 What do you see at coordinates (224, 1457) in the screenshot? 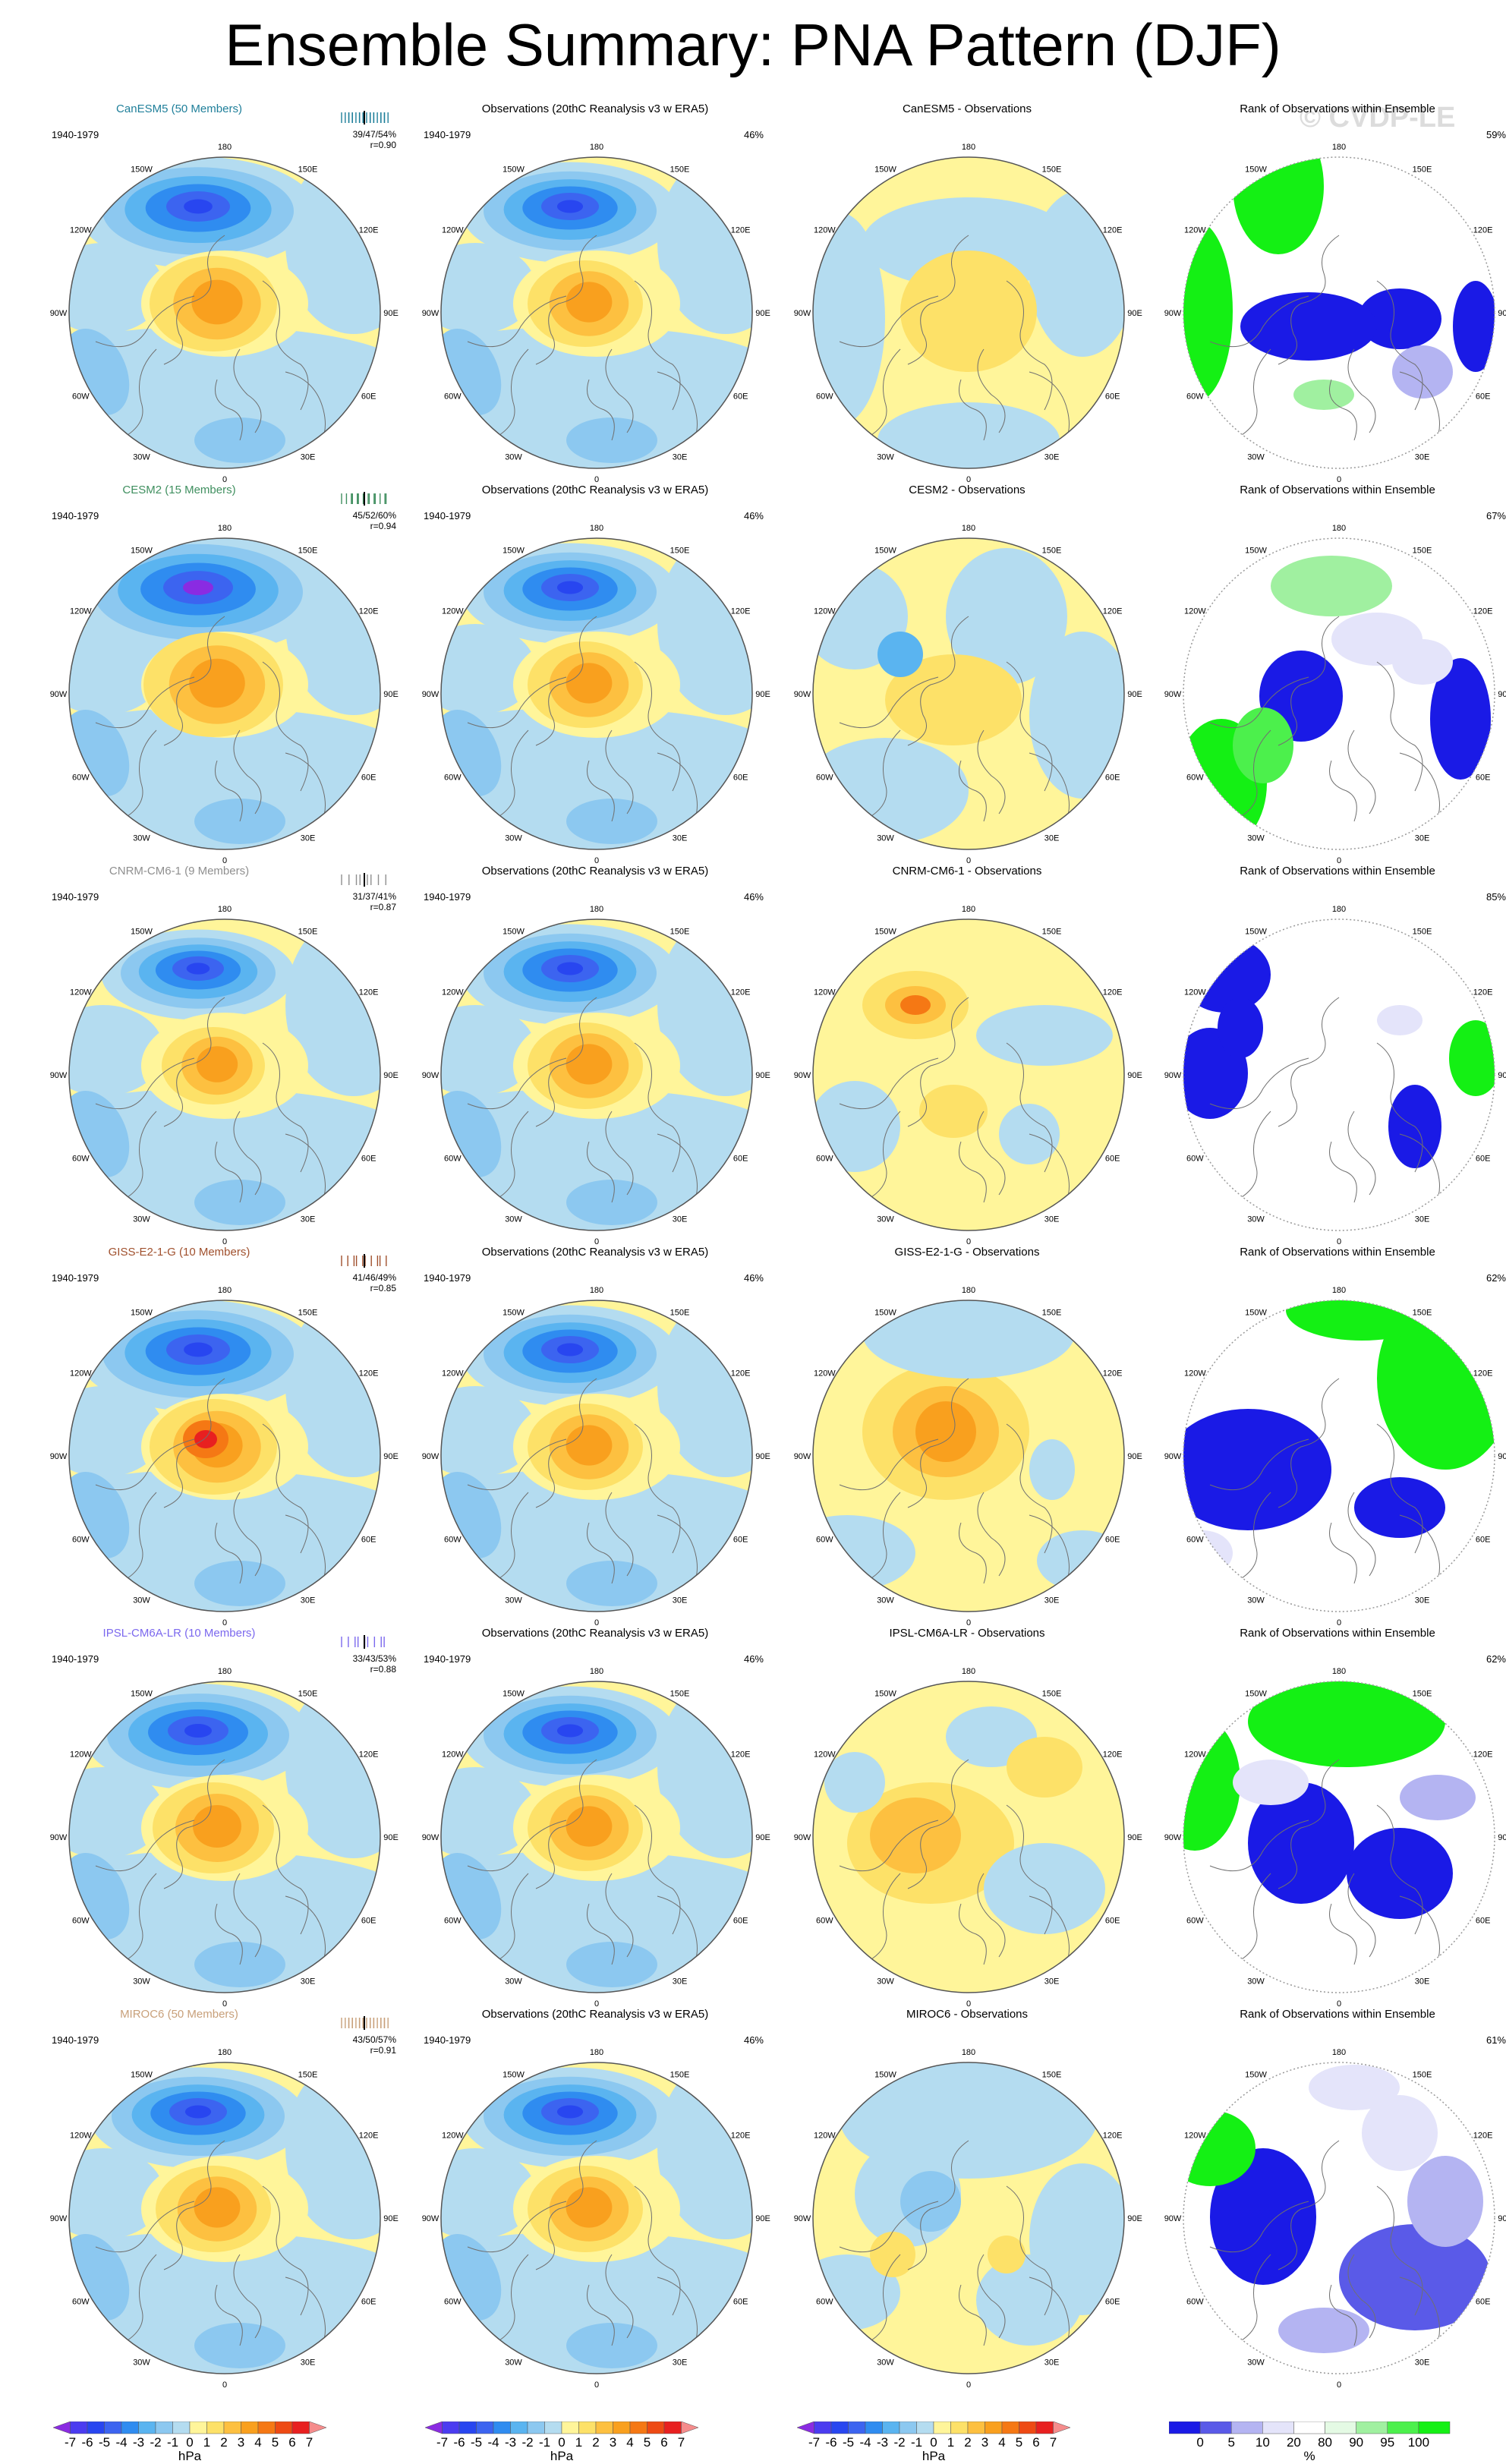
I see `model-map: 180 150E 120E 90E 60E 30E 0 30W 60W 90W 120W 150W` at bounding box center [224, 1457].